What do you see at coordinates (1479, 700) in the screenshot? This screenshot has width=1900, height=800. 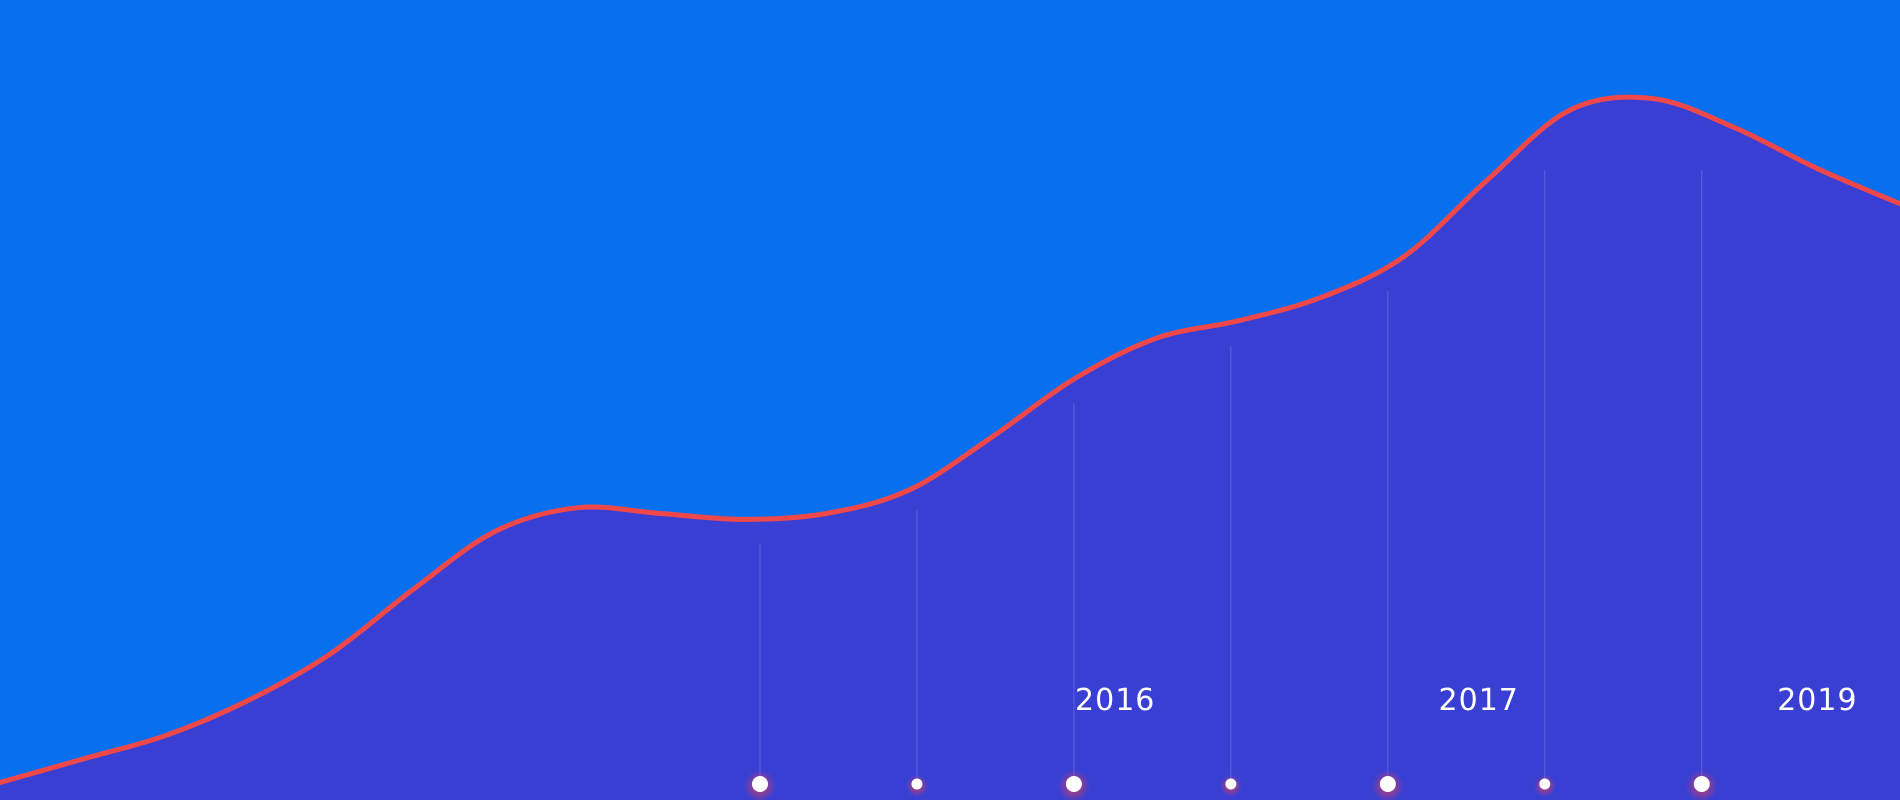 I see `year-label: 2017` at bounding box center [1479, 700].